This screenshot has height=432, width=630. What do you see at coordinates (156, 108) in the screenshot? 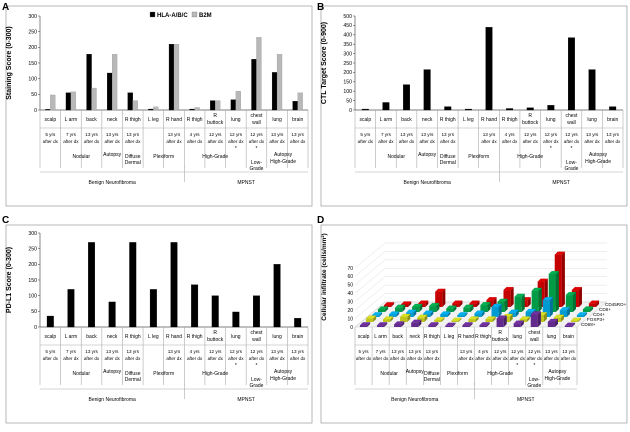
I see `a-bar-b2m` at bounding box center [156, 108].